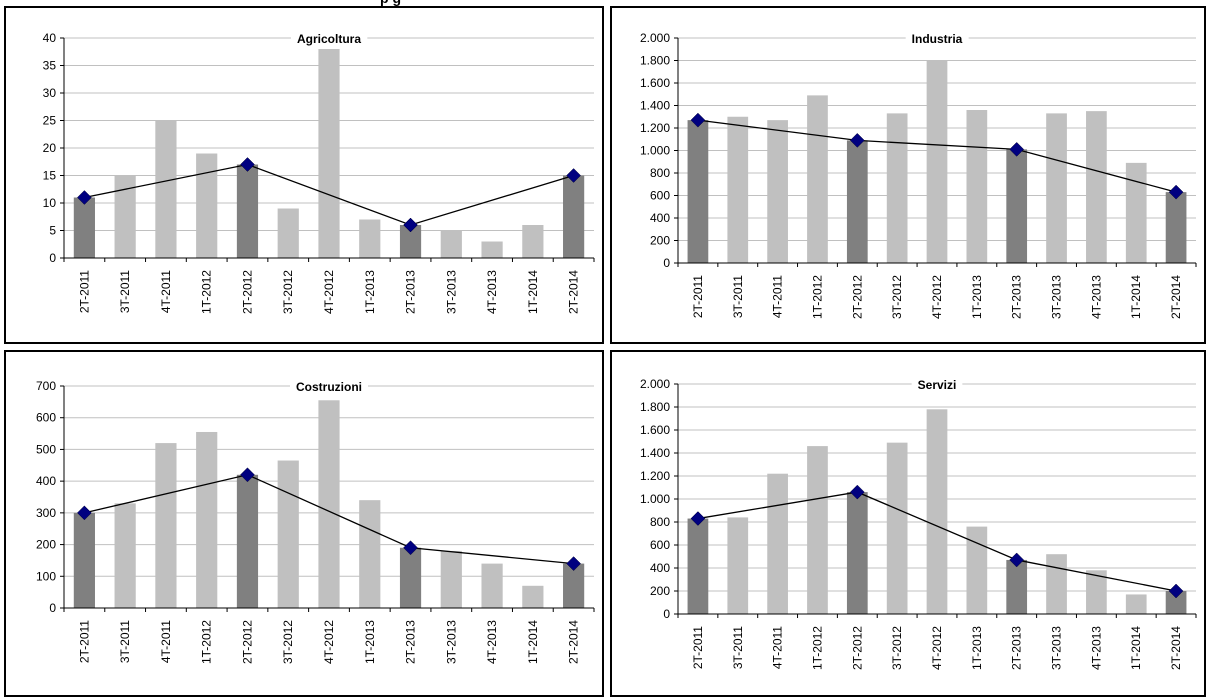 Image resolution: width=1206 pixels, height=699 pixels. What do you see at coordinates (50, 203) in the screenshot?
I see `y-tick-label: 10` at bounding box center [50, 203].